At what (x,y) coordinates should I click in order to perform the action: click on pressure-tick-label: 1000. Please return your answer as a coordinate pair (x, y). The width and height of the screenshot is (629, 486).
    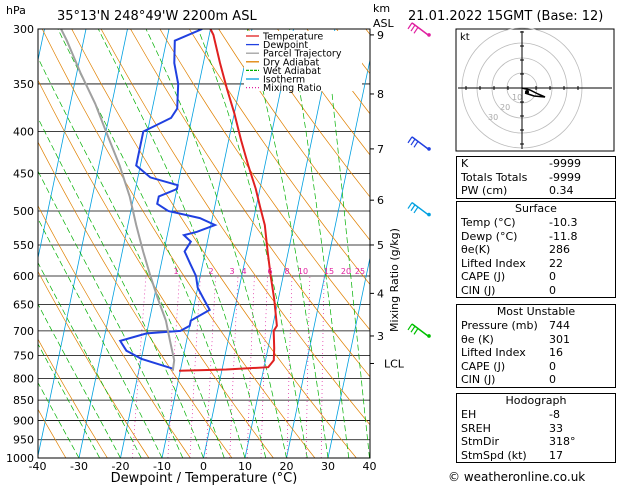
    Looking at the image, I should click on (20, 458).